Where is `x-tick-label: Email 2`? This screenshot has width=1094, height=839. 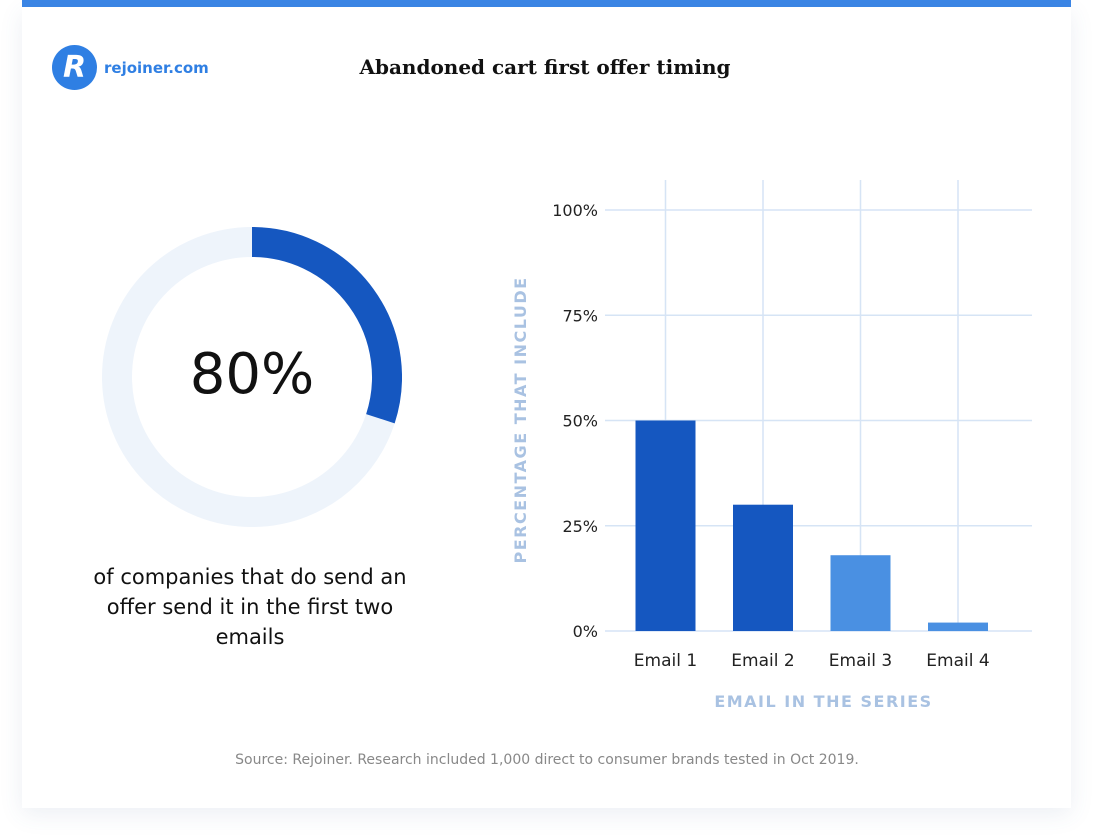 x-tick-label: Email 2 is located at coordinates (762, 661).